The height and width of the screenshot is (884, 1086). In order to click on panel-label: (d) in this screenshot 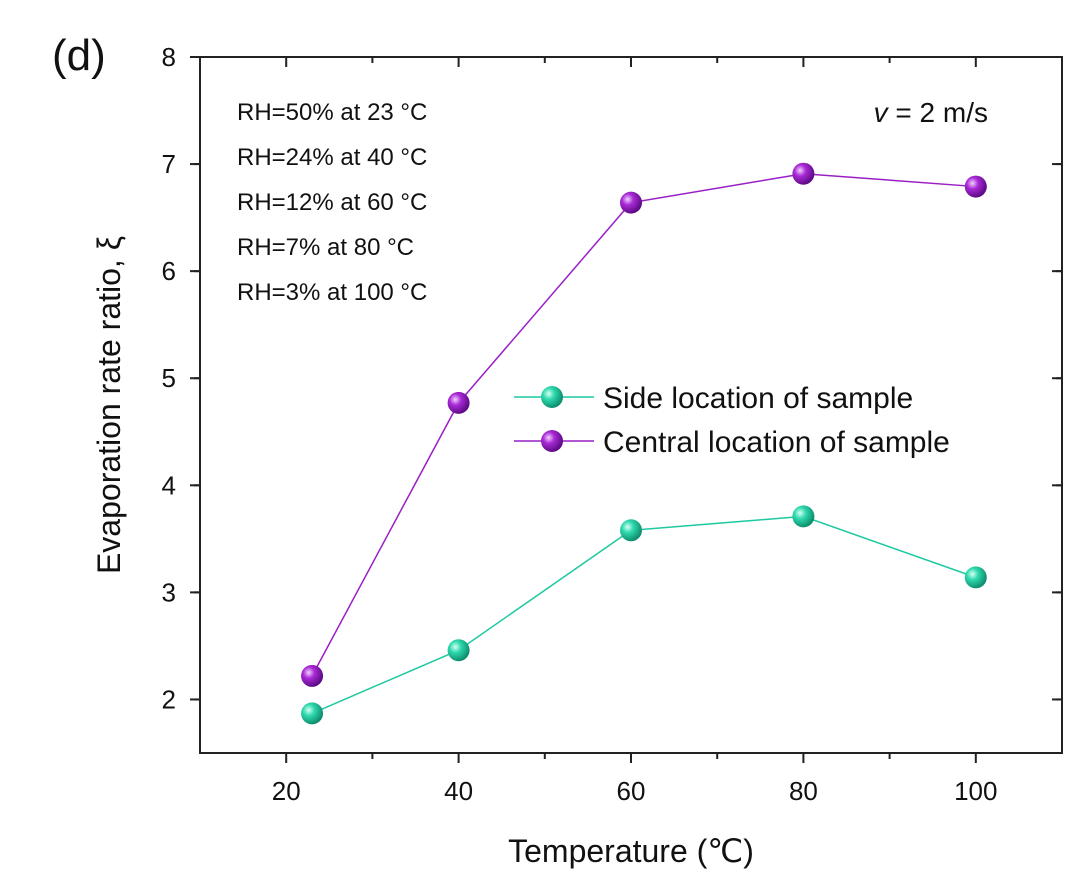, I will do `click(79, 55)`.